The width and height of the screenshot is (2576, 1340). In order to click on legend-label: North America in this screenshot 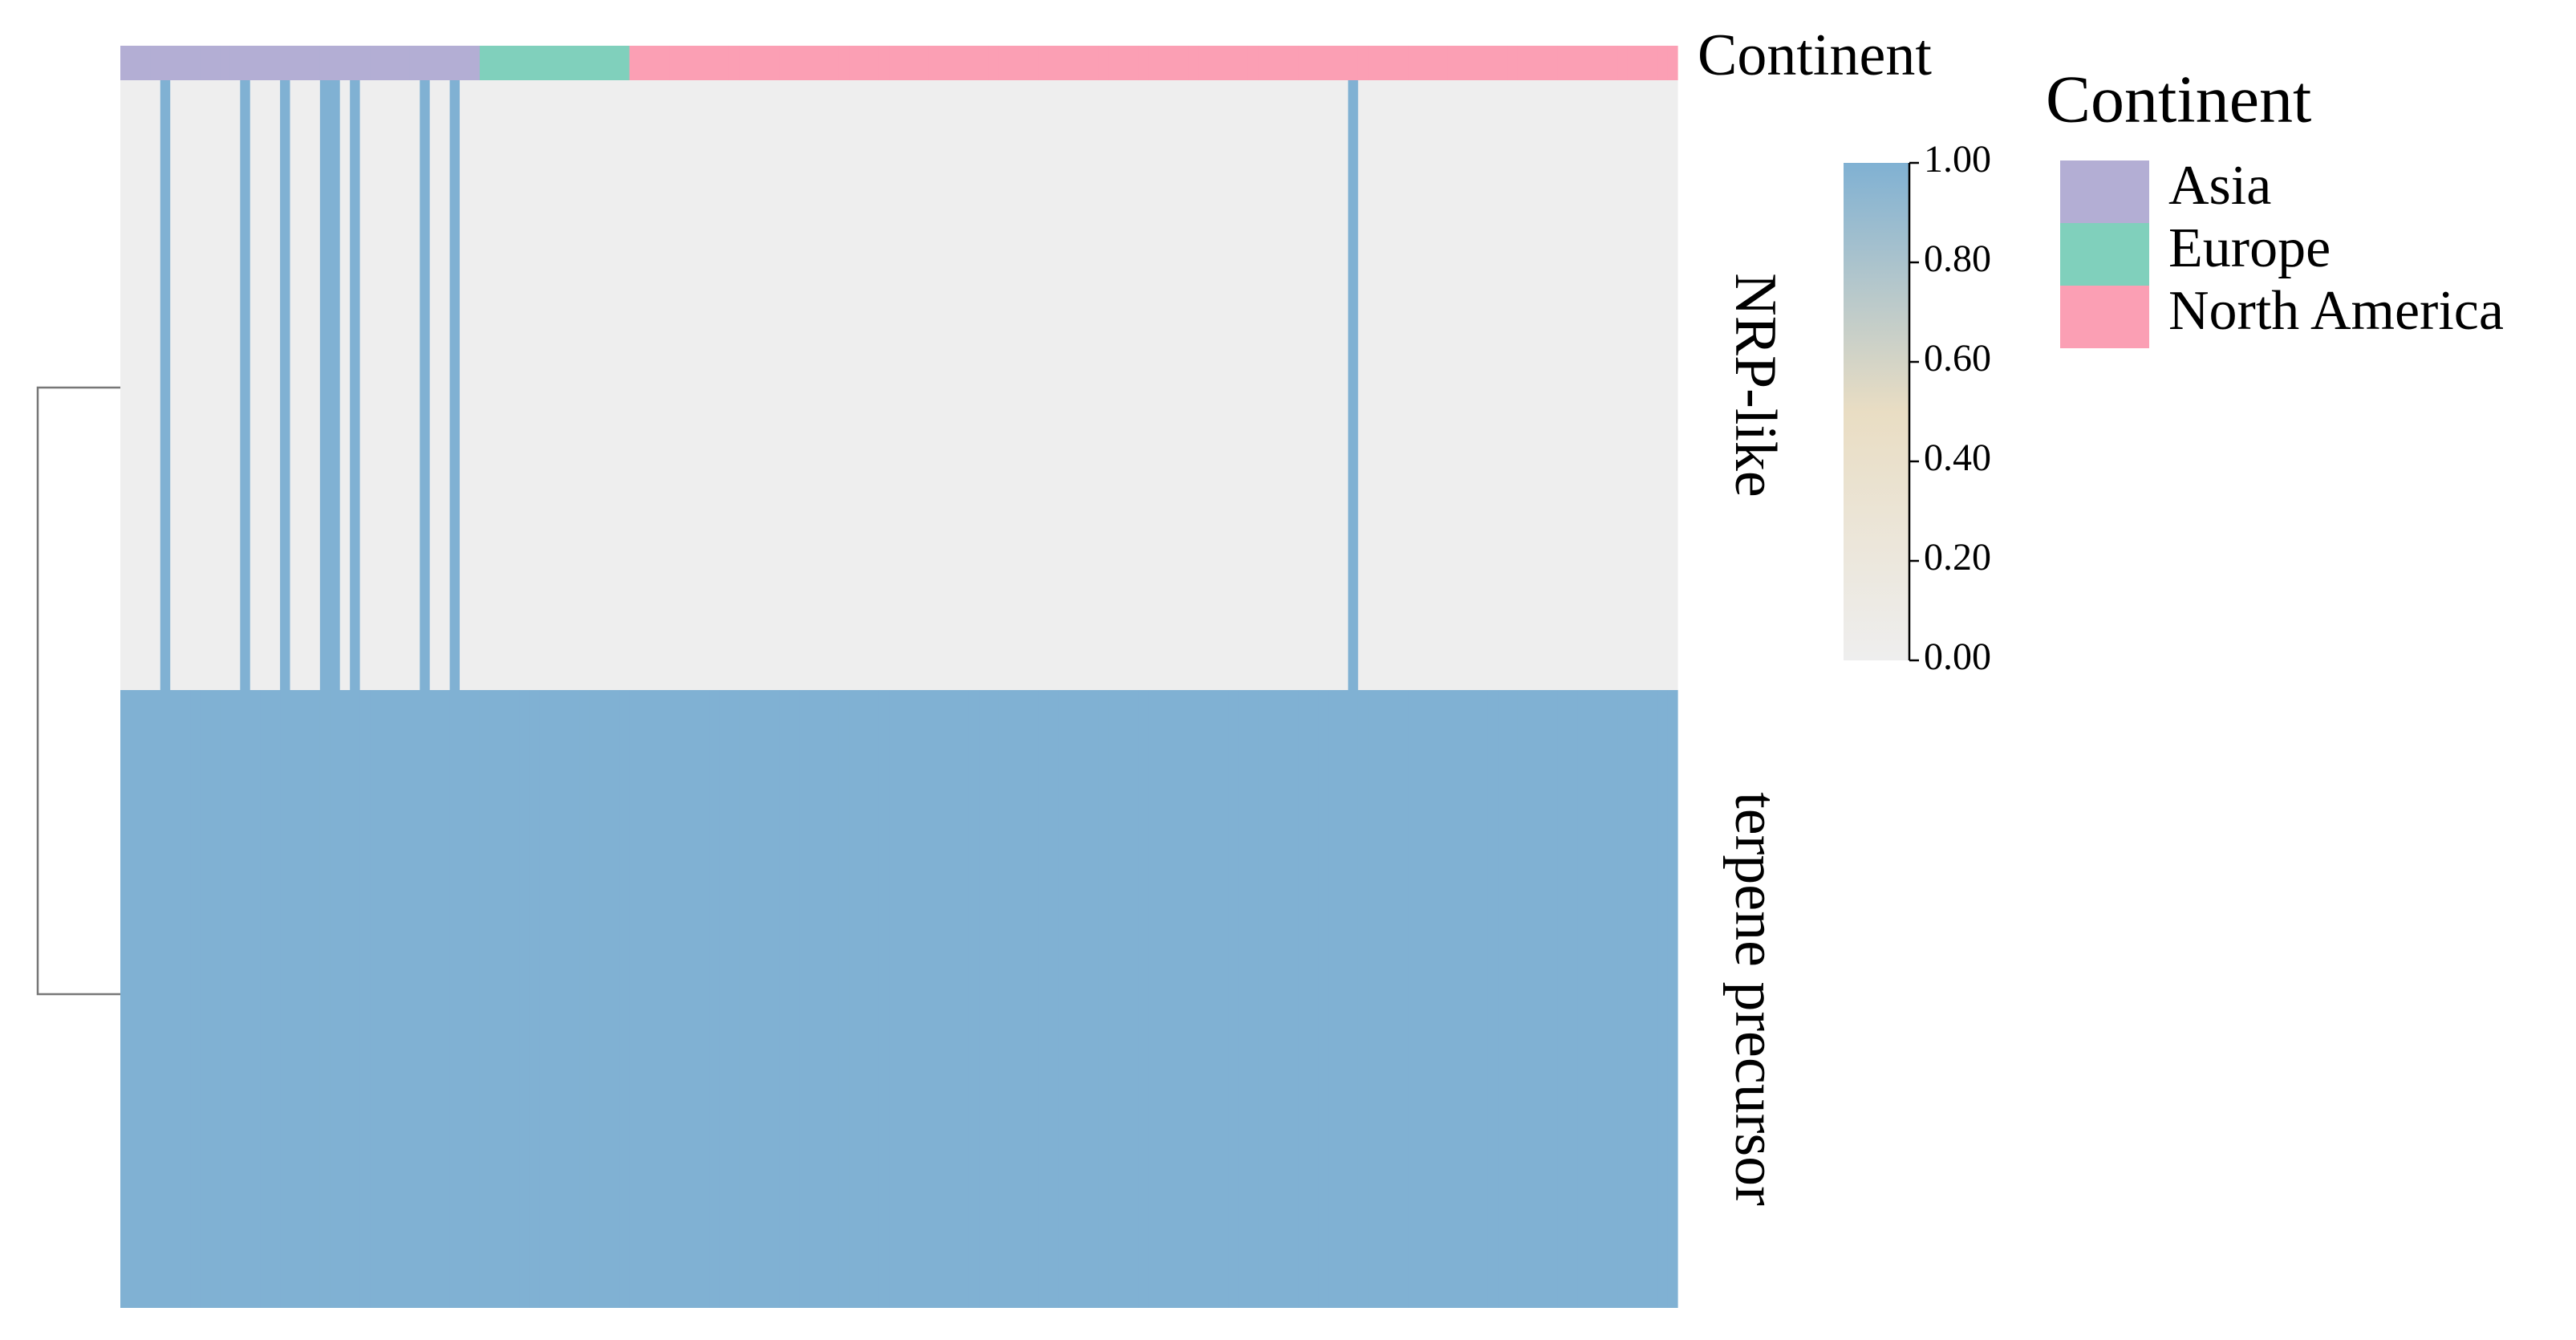, I will do `click(2336, 311)`.